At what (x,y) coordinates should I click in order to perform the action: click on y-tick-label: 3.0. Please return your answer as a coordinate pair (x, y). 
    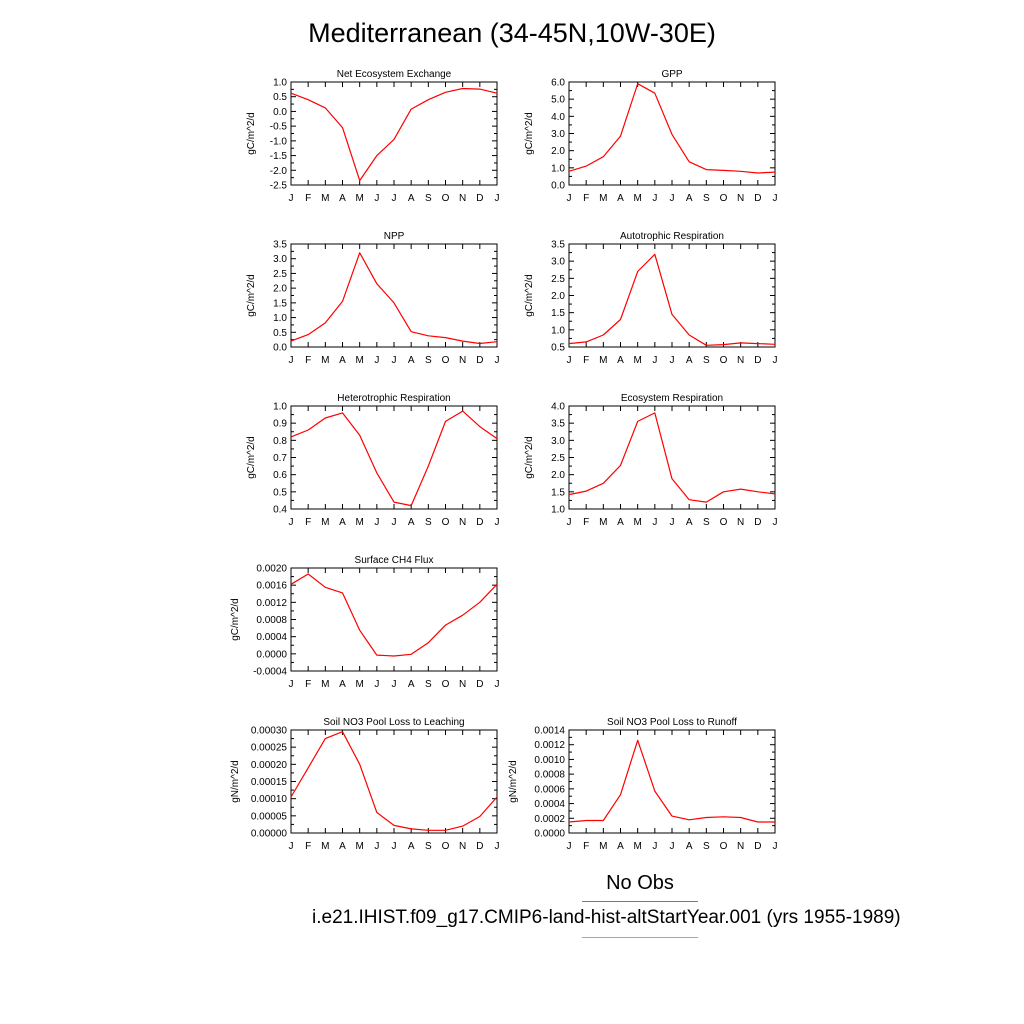
    Looking at the image, I should click on (558, 441).